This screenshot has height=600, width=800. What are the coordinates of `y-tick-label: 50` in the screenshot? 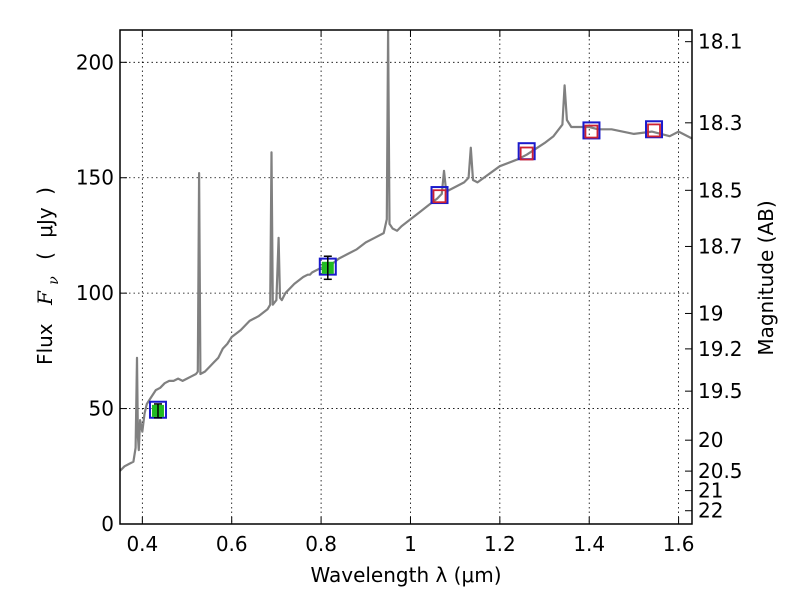 It's located at (101, 409).